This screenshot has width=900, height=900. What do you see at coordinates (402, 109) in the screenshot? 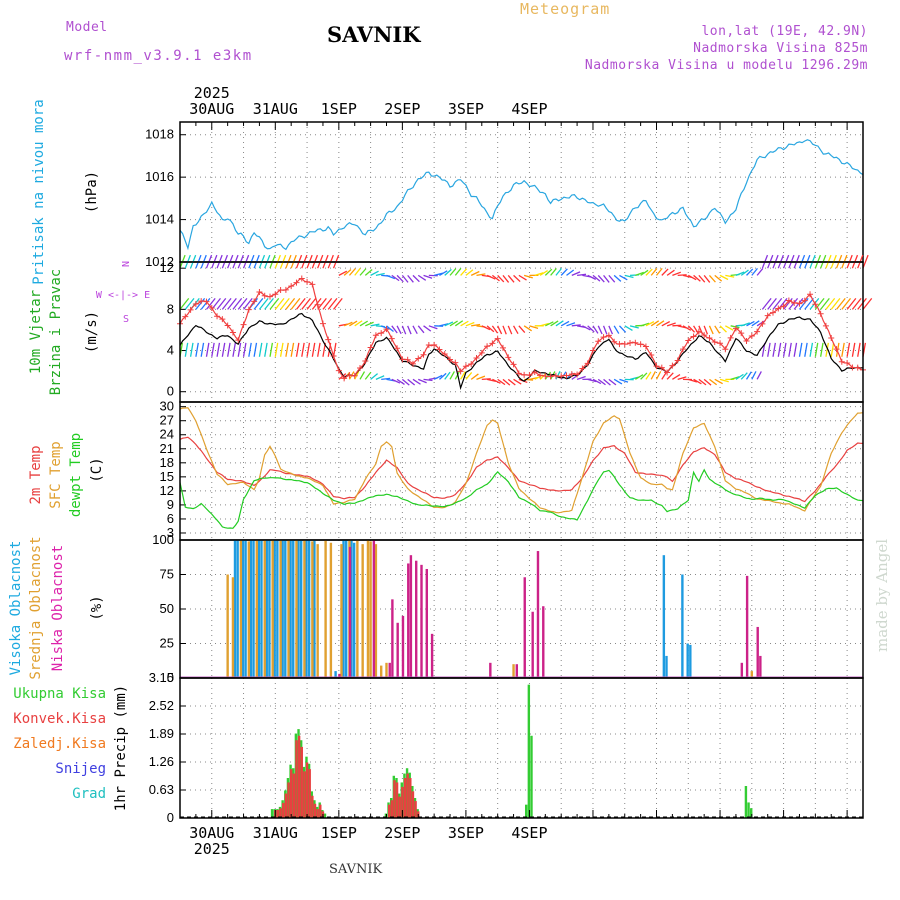
I see `day-label-top: 2SEP` at bounding box center [402, 109].